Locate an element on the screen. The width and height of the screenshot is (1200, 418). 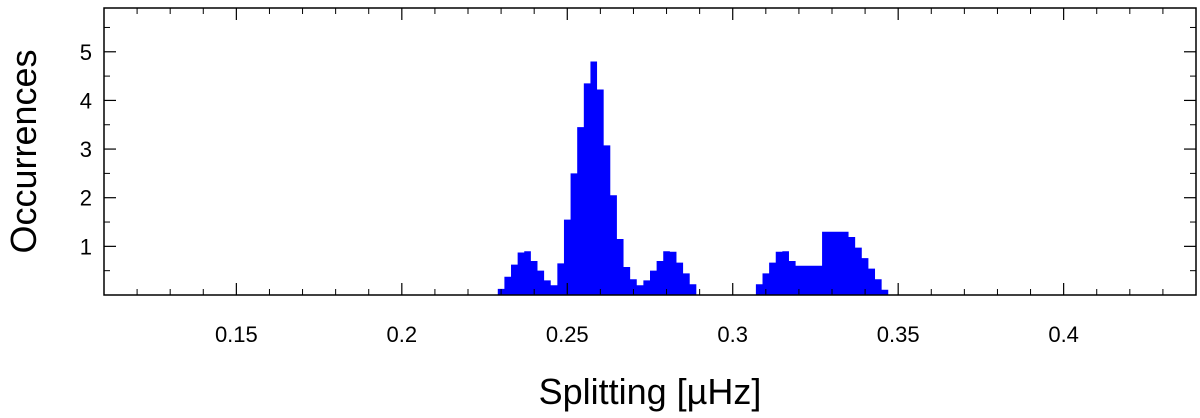
x-tick-label: 0.4 is located at coordinates (1063, 334).